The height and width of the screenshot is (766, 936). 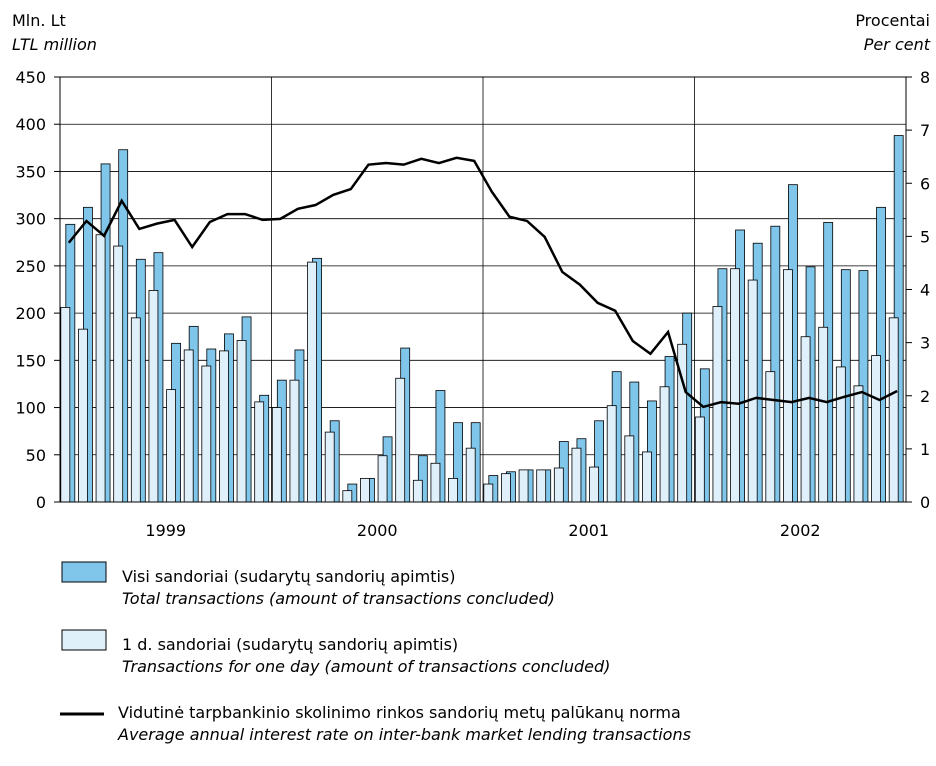 I want to click on y-tick-label: 350, so click(x=30, y=171).